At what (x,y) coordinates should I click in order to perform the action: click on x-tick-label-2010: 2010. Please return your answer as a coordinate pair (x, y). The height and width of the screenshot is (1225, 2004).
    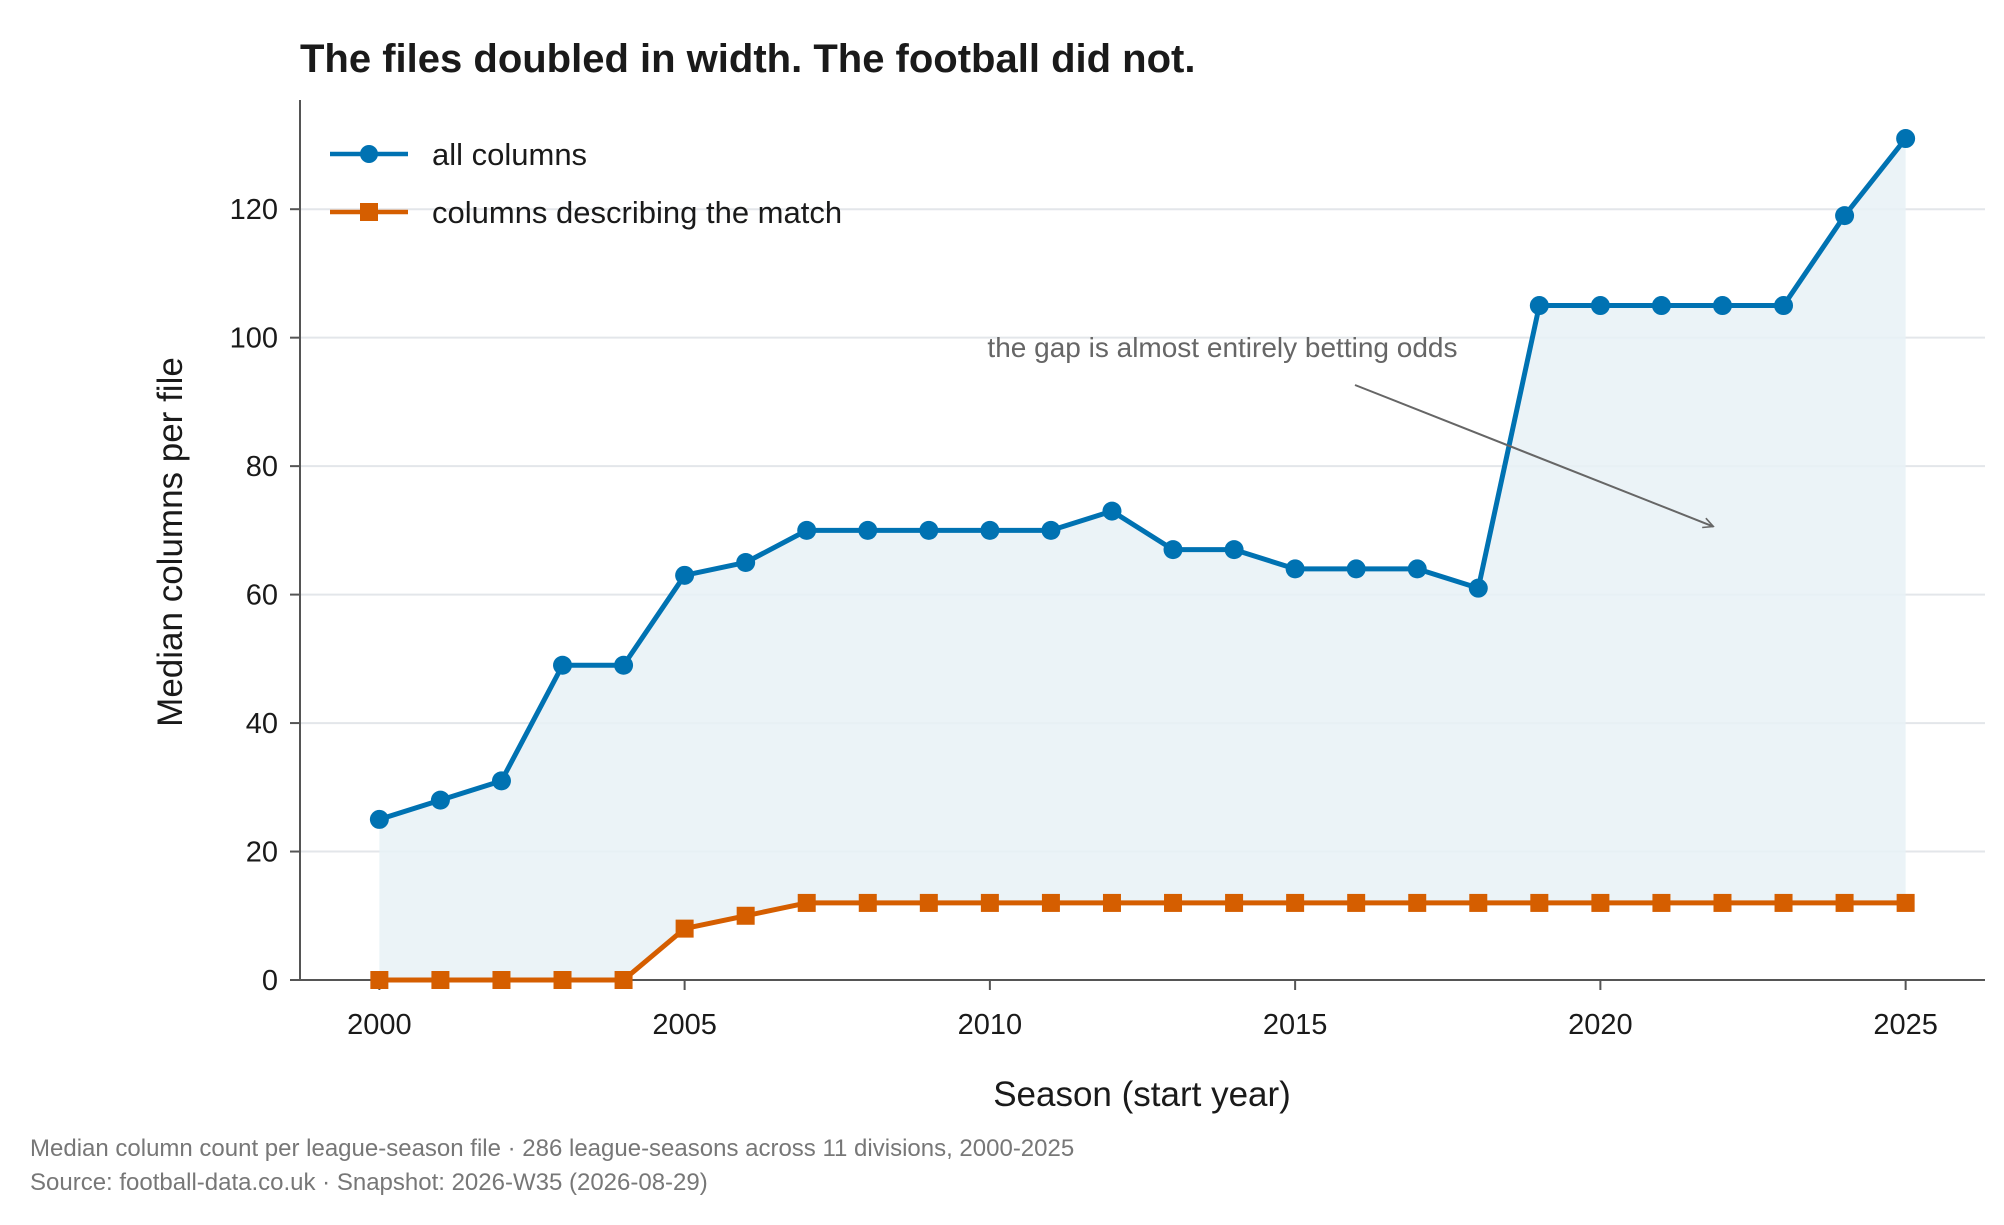
    Looking at the image, I should click on (990, 1025).